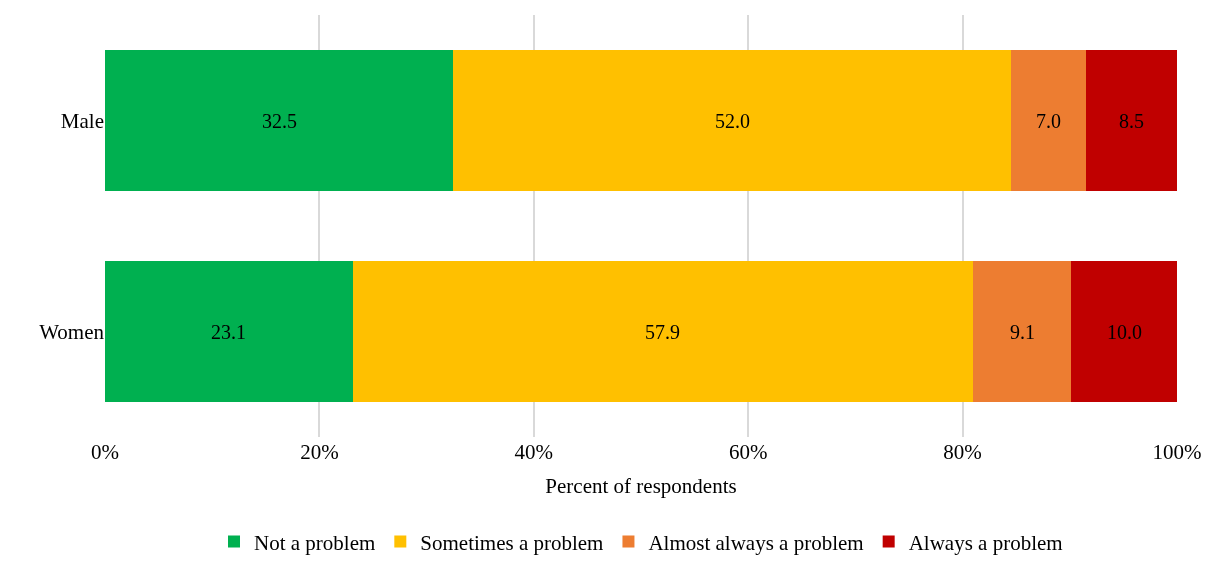  I want to click on x-tick-label: 0%, so click(105, 452).